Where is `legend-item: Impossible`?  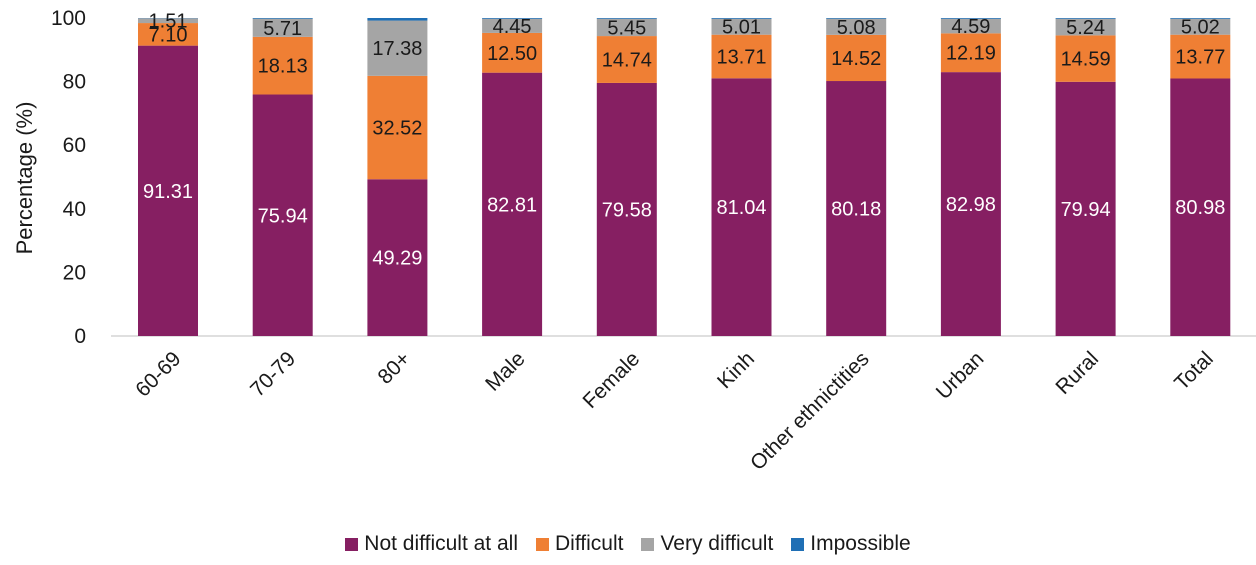
legend-item: Impossible is located at coordinates (851, 544).